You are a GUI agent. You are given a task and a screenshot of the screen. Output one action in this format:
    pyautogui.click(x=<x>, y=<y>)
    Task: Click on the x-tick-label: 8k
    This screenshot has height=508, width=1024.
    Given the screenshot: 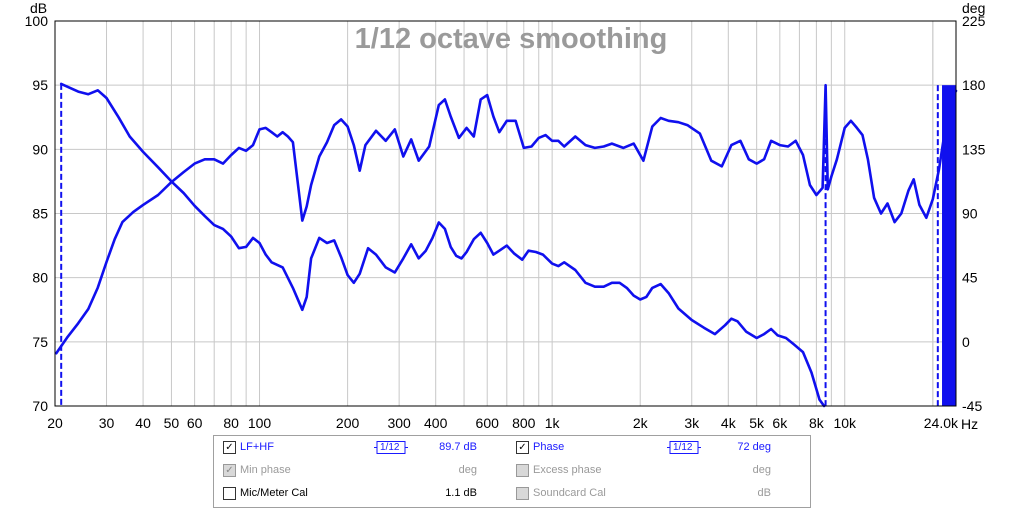 What is the action you would take?
    pyautogui.click(x=817, y=423)
    